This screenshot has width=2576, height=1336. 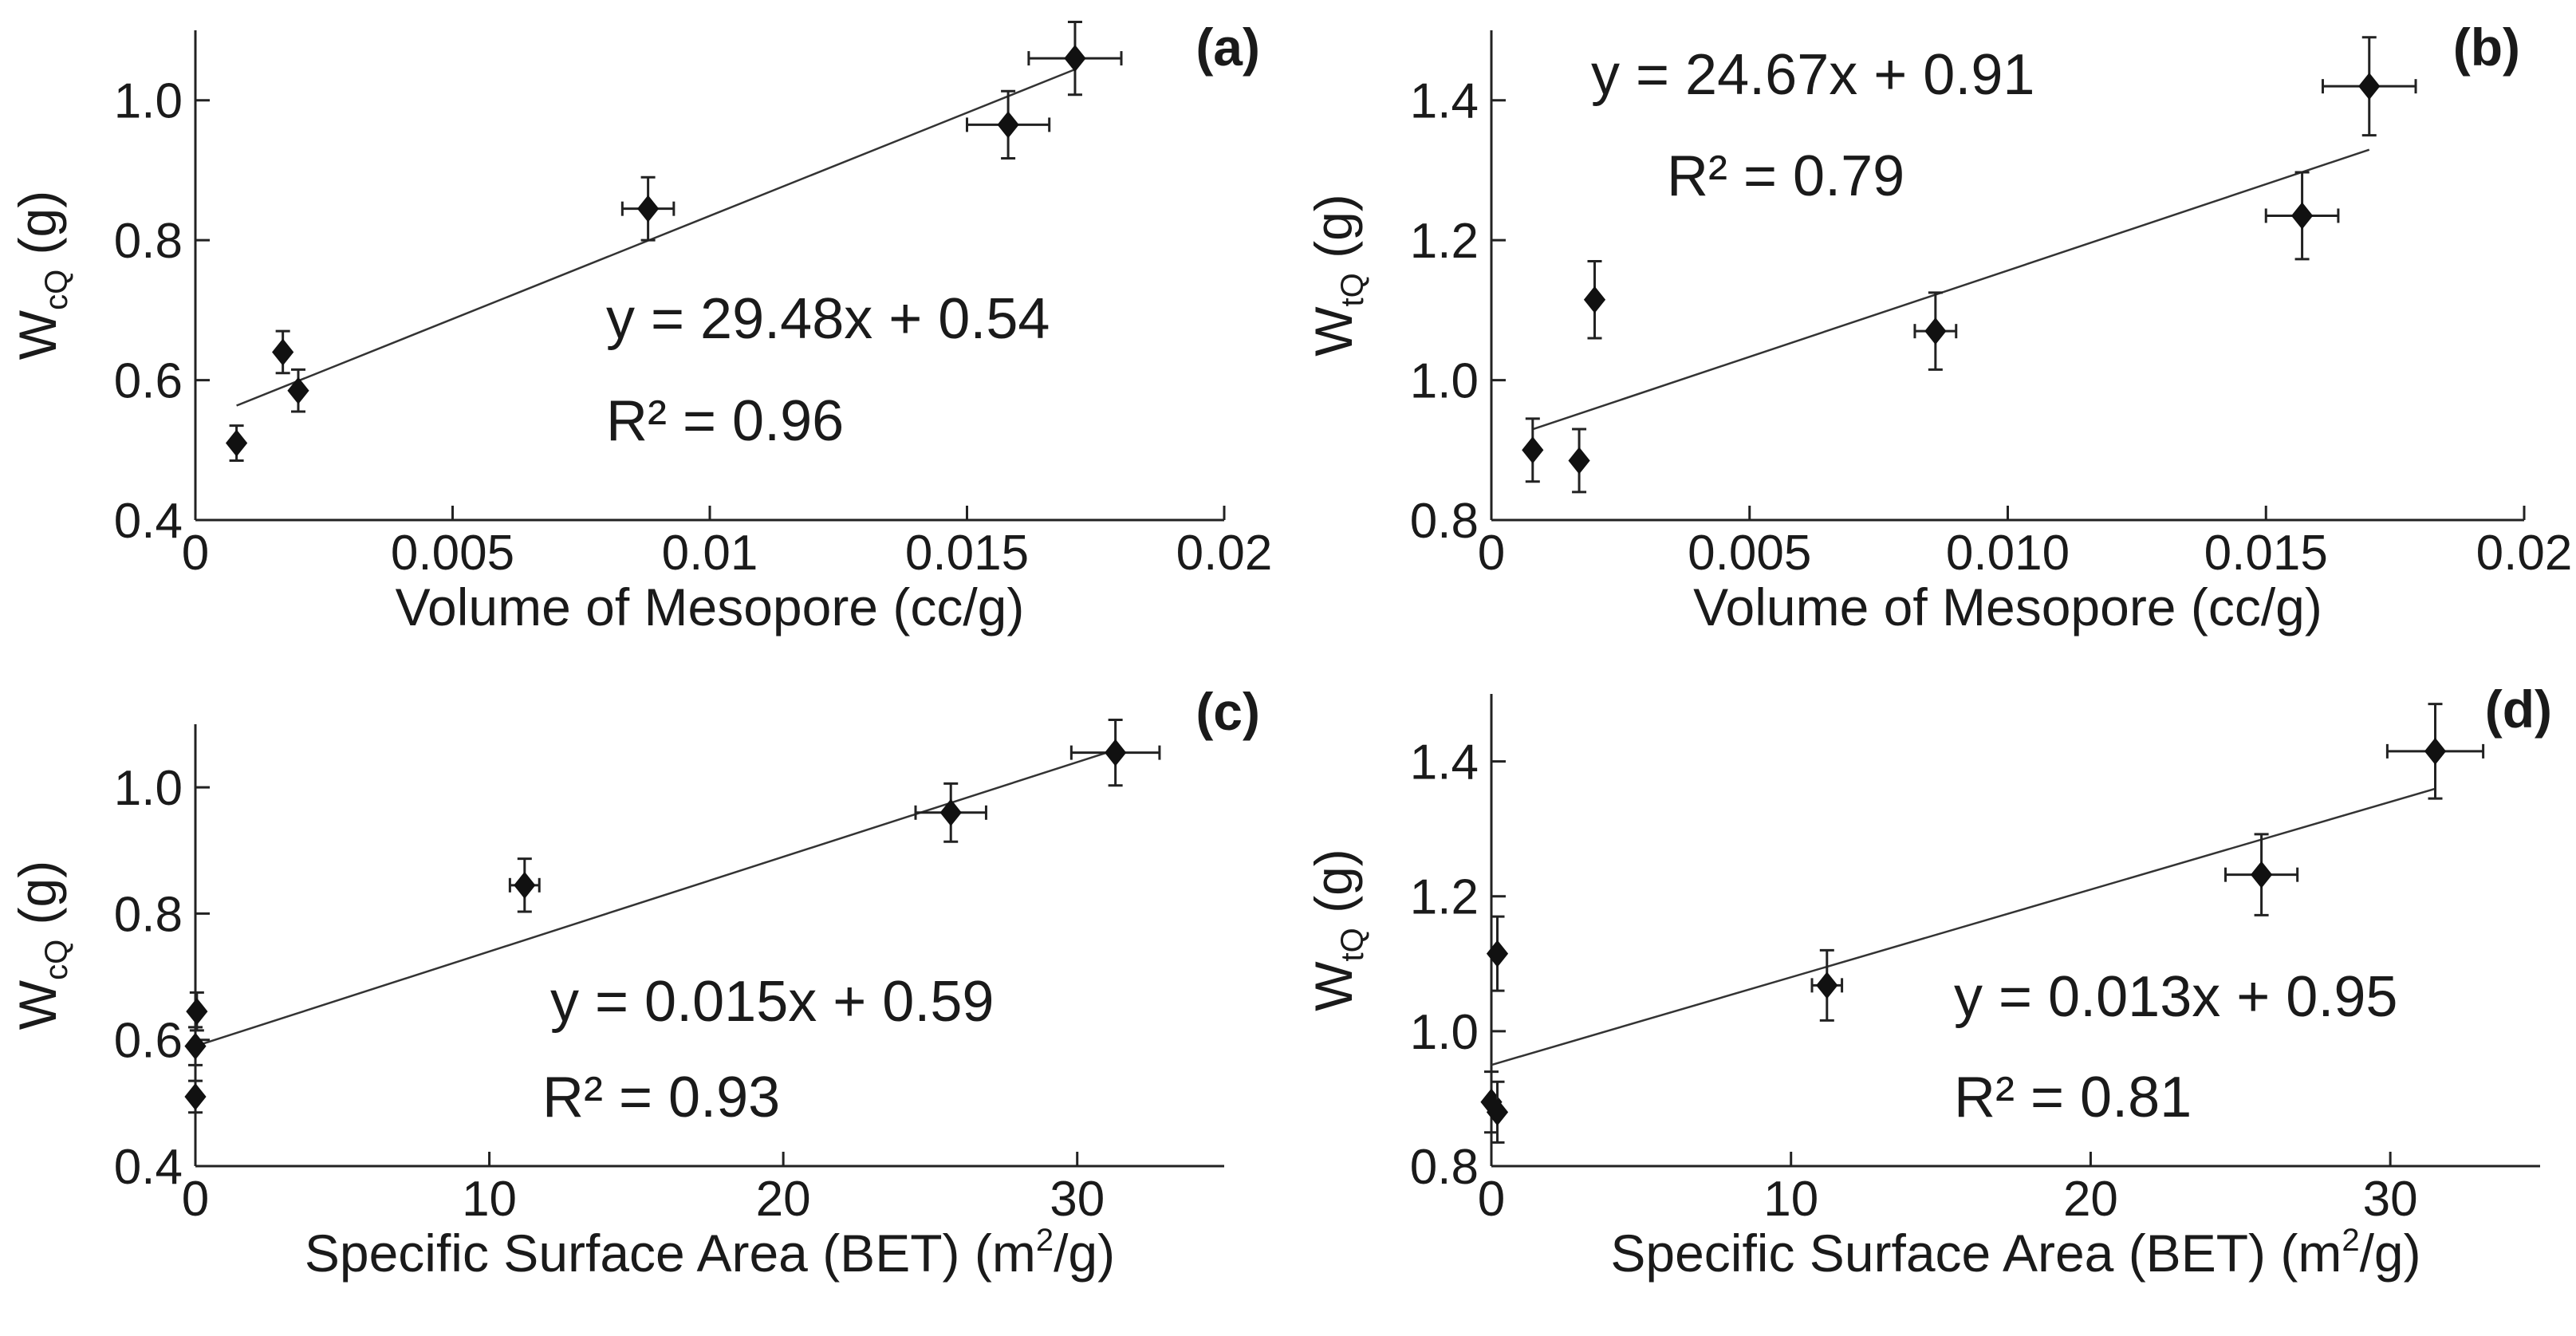 I want to click on panel-tag: (c), so click(x=1227, y=711).